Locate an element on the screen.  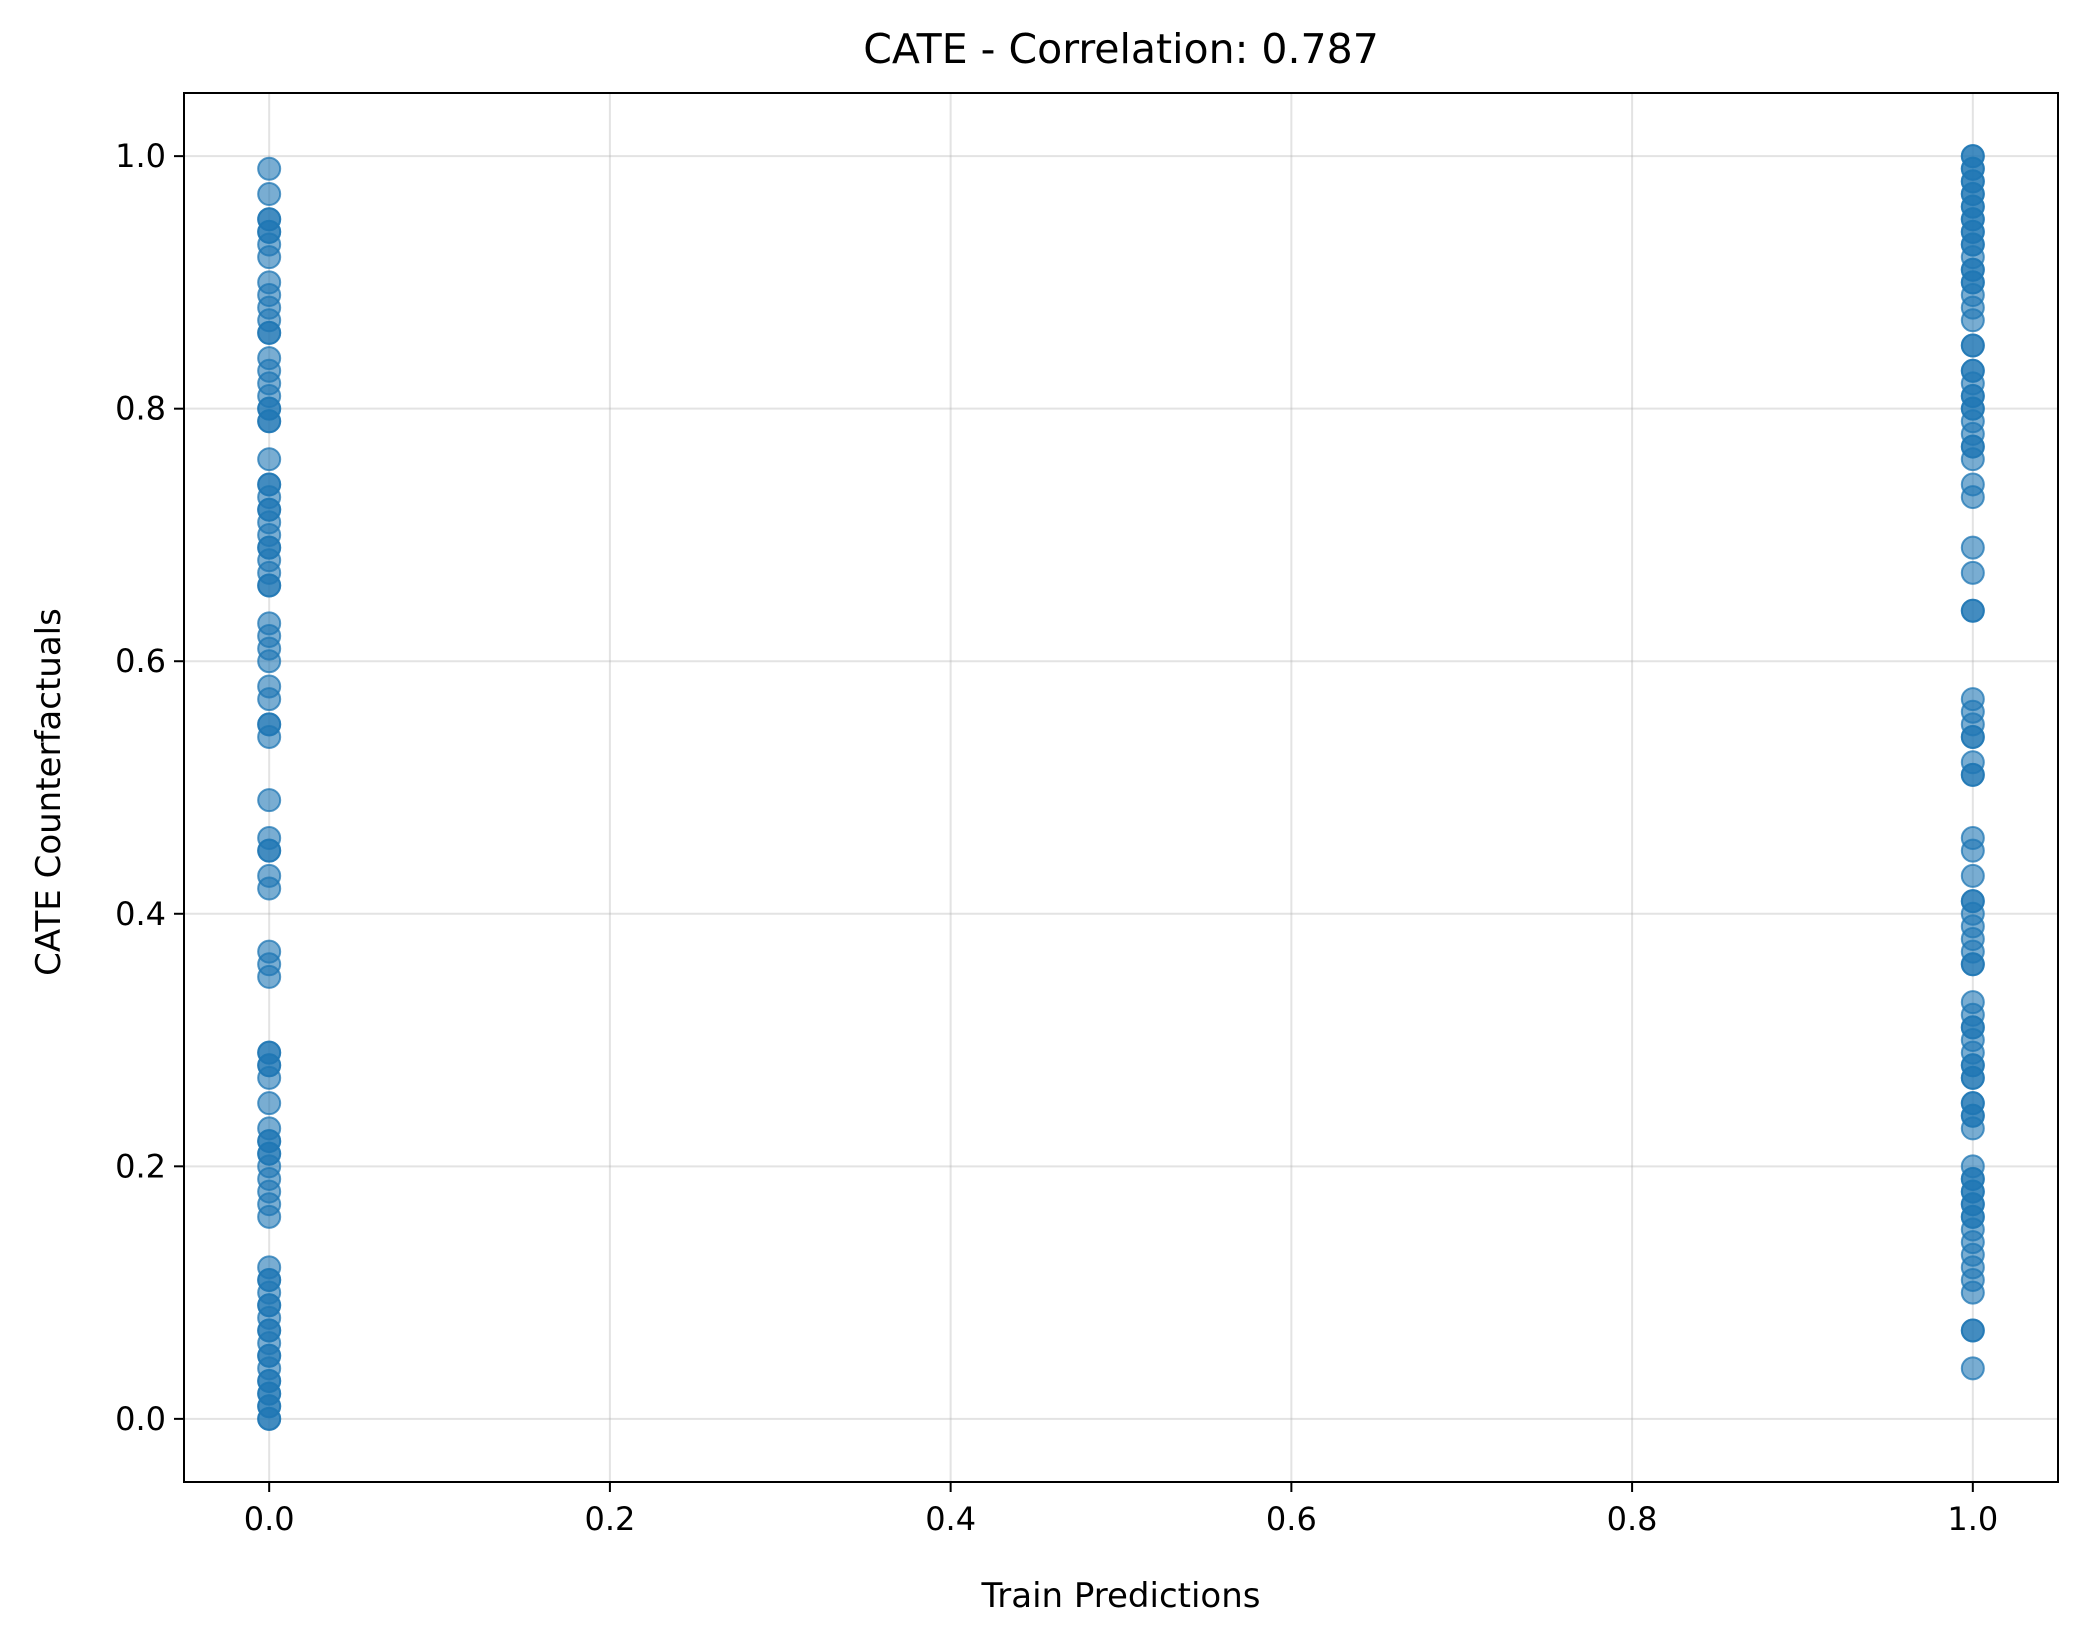
y-tick-label: 0.4 is located at coordinates (140, 914).